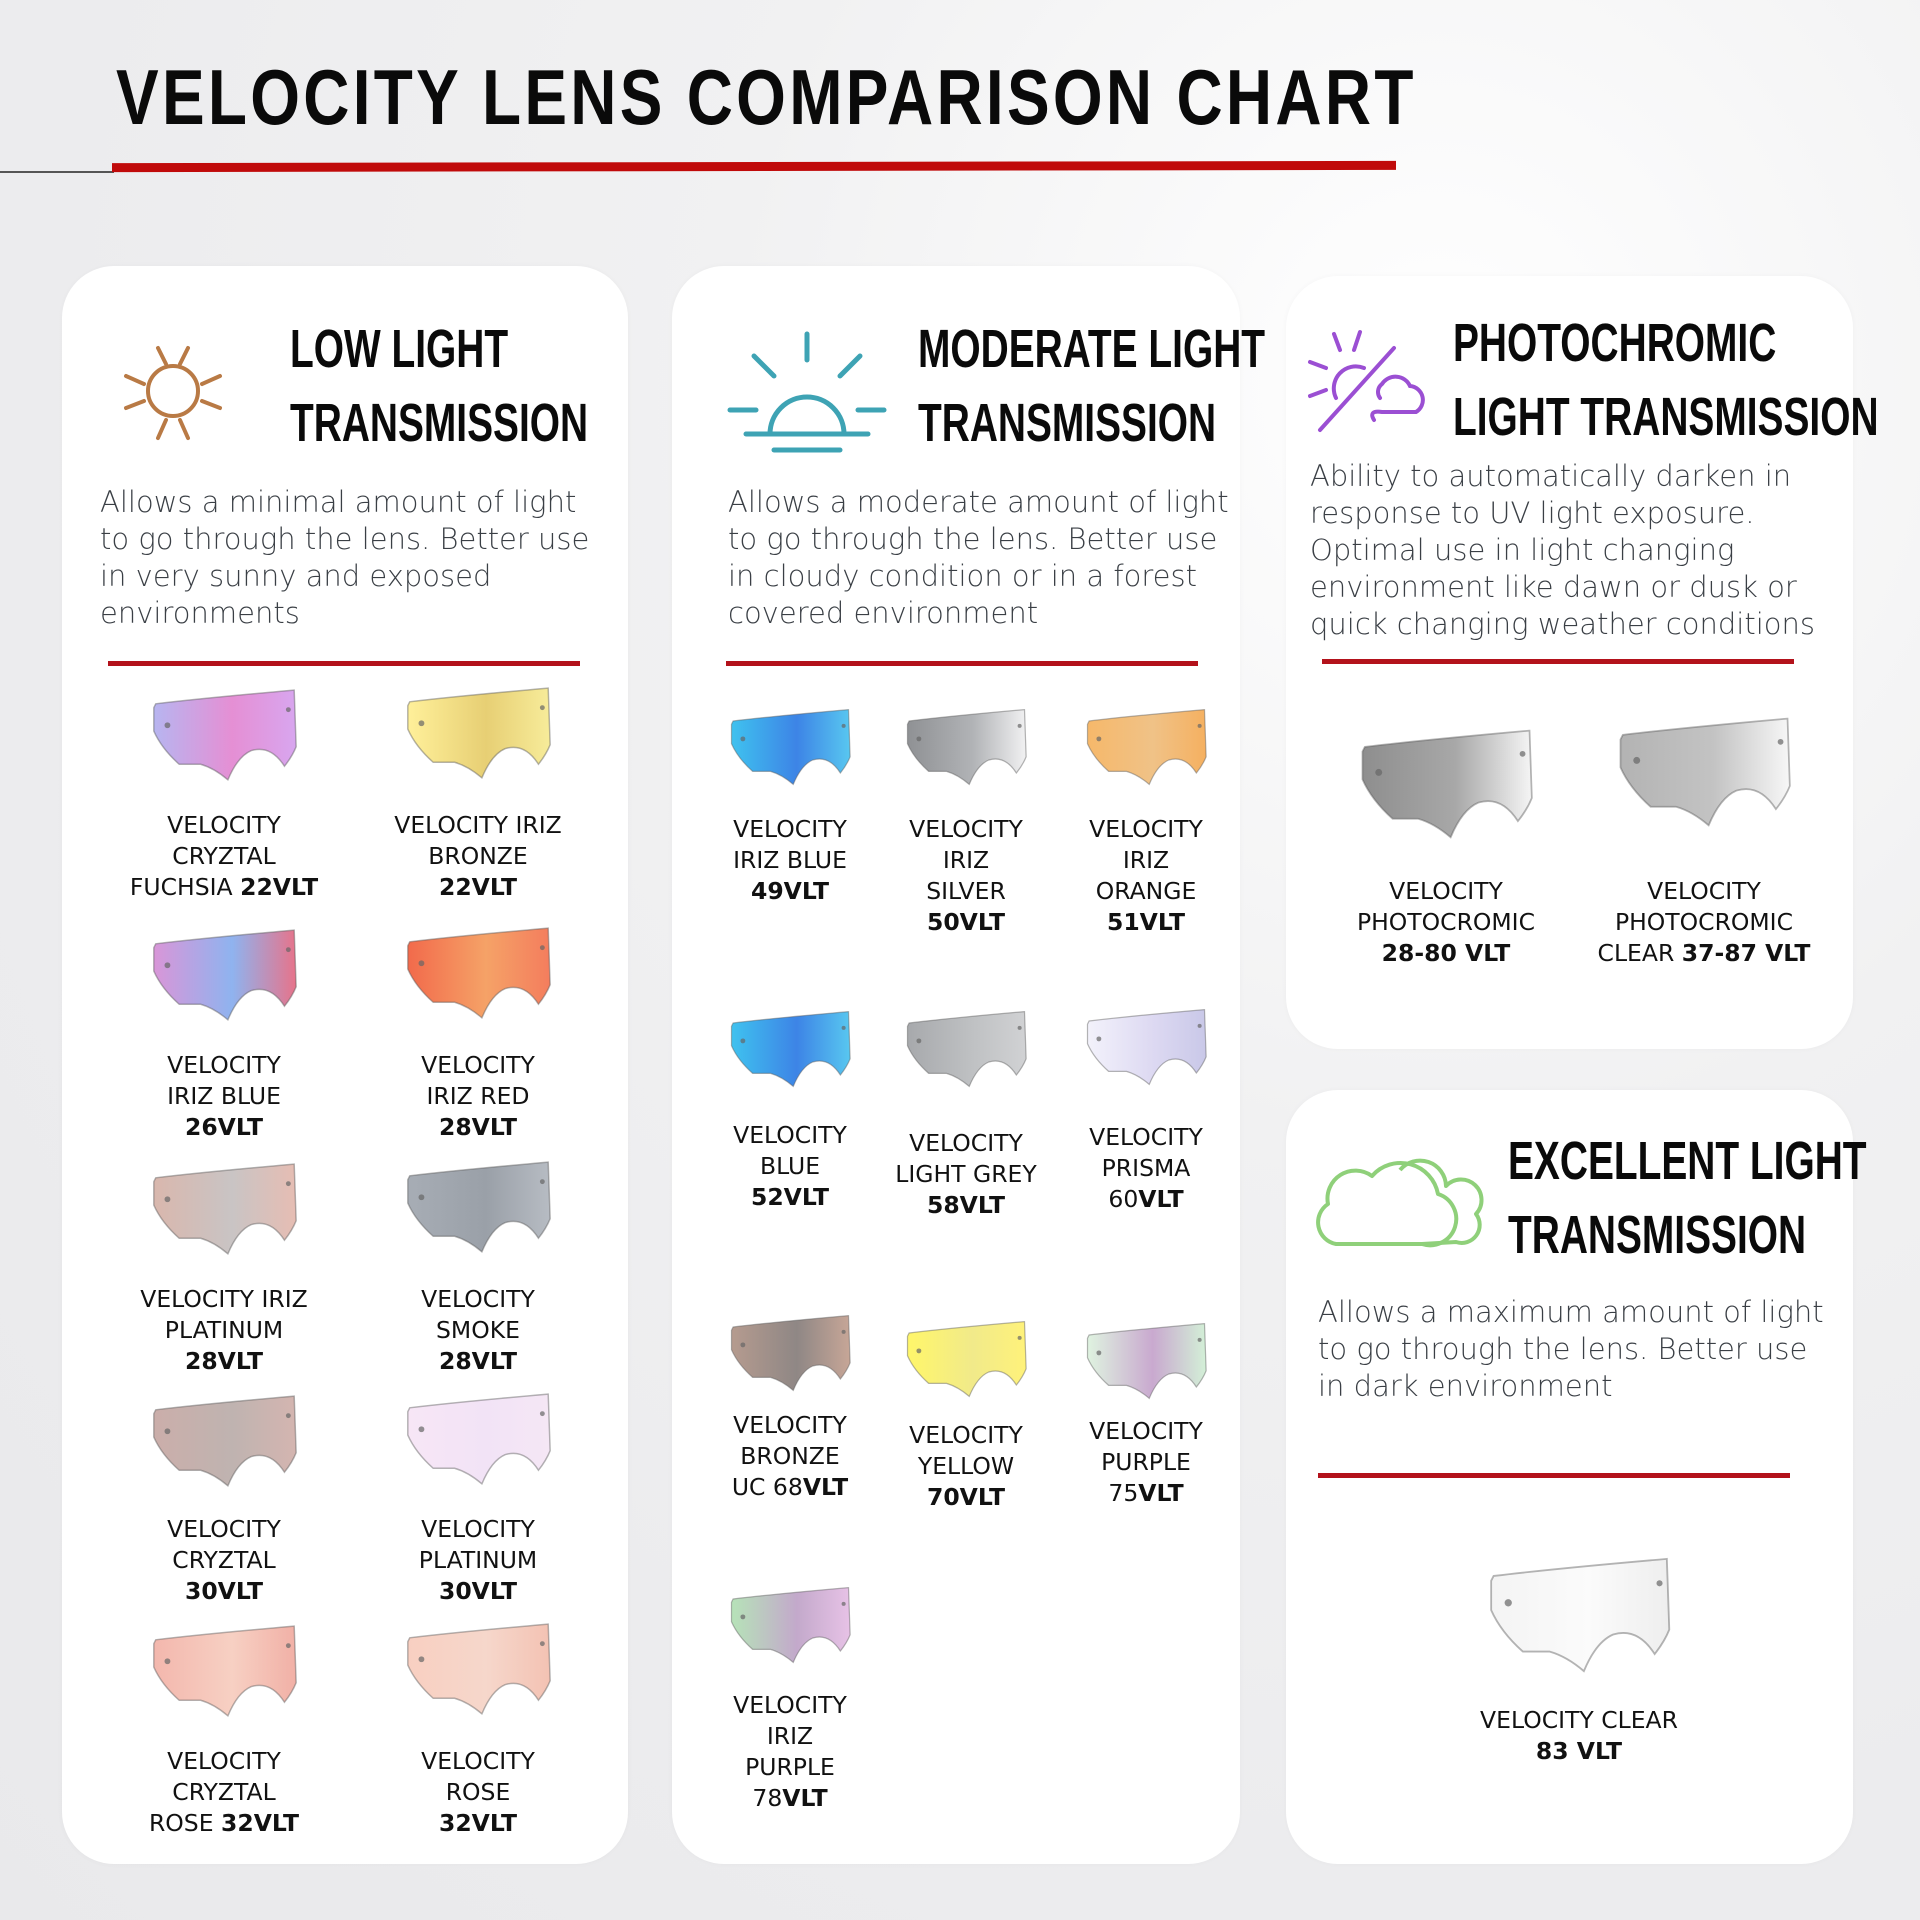 This screenshot has width=1920, height=1920. I want to click on lens-name: VELOCITY PHOTOCROMIC CLEAR, so click(1695, 922).